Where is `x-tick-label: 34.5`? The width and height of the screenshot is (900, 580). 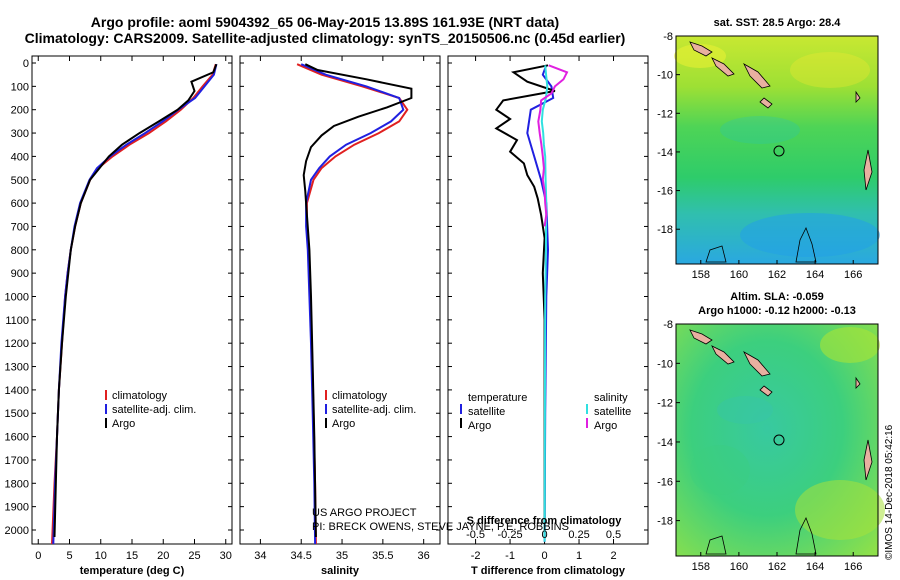
x-tick-label: 34.5 is located at coordinates (301, 556).